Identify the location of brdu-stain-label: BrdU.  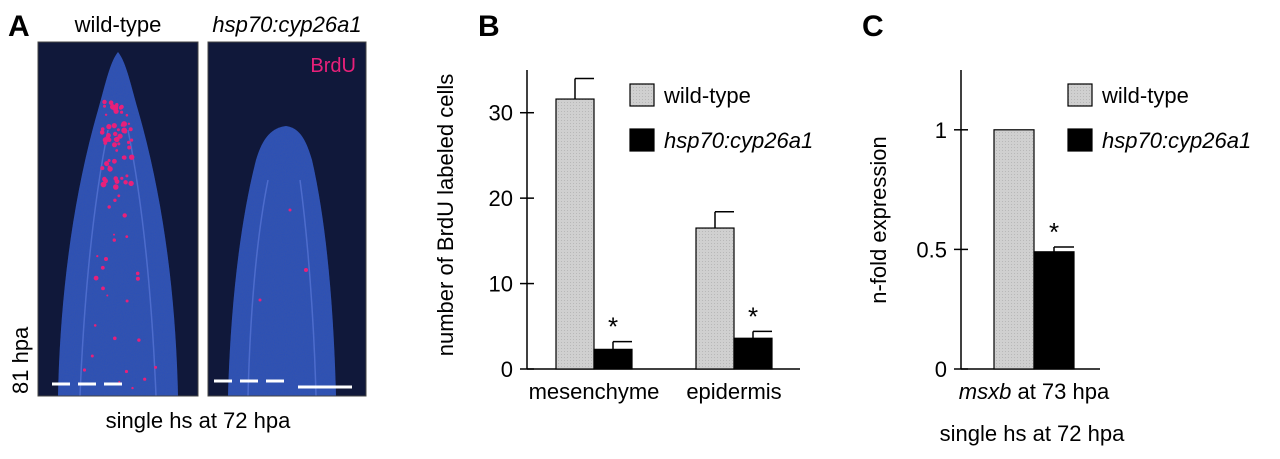
(333, 66).